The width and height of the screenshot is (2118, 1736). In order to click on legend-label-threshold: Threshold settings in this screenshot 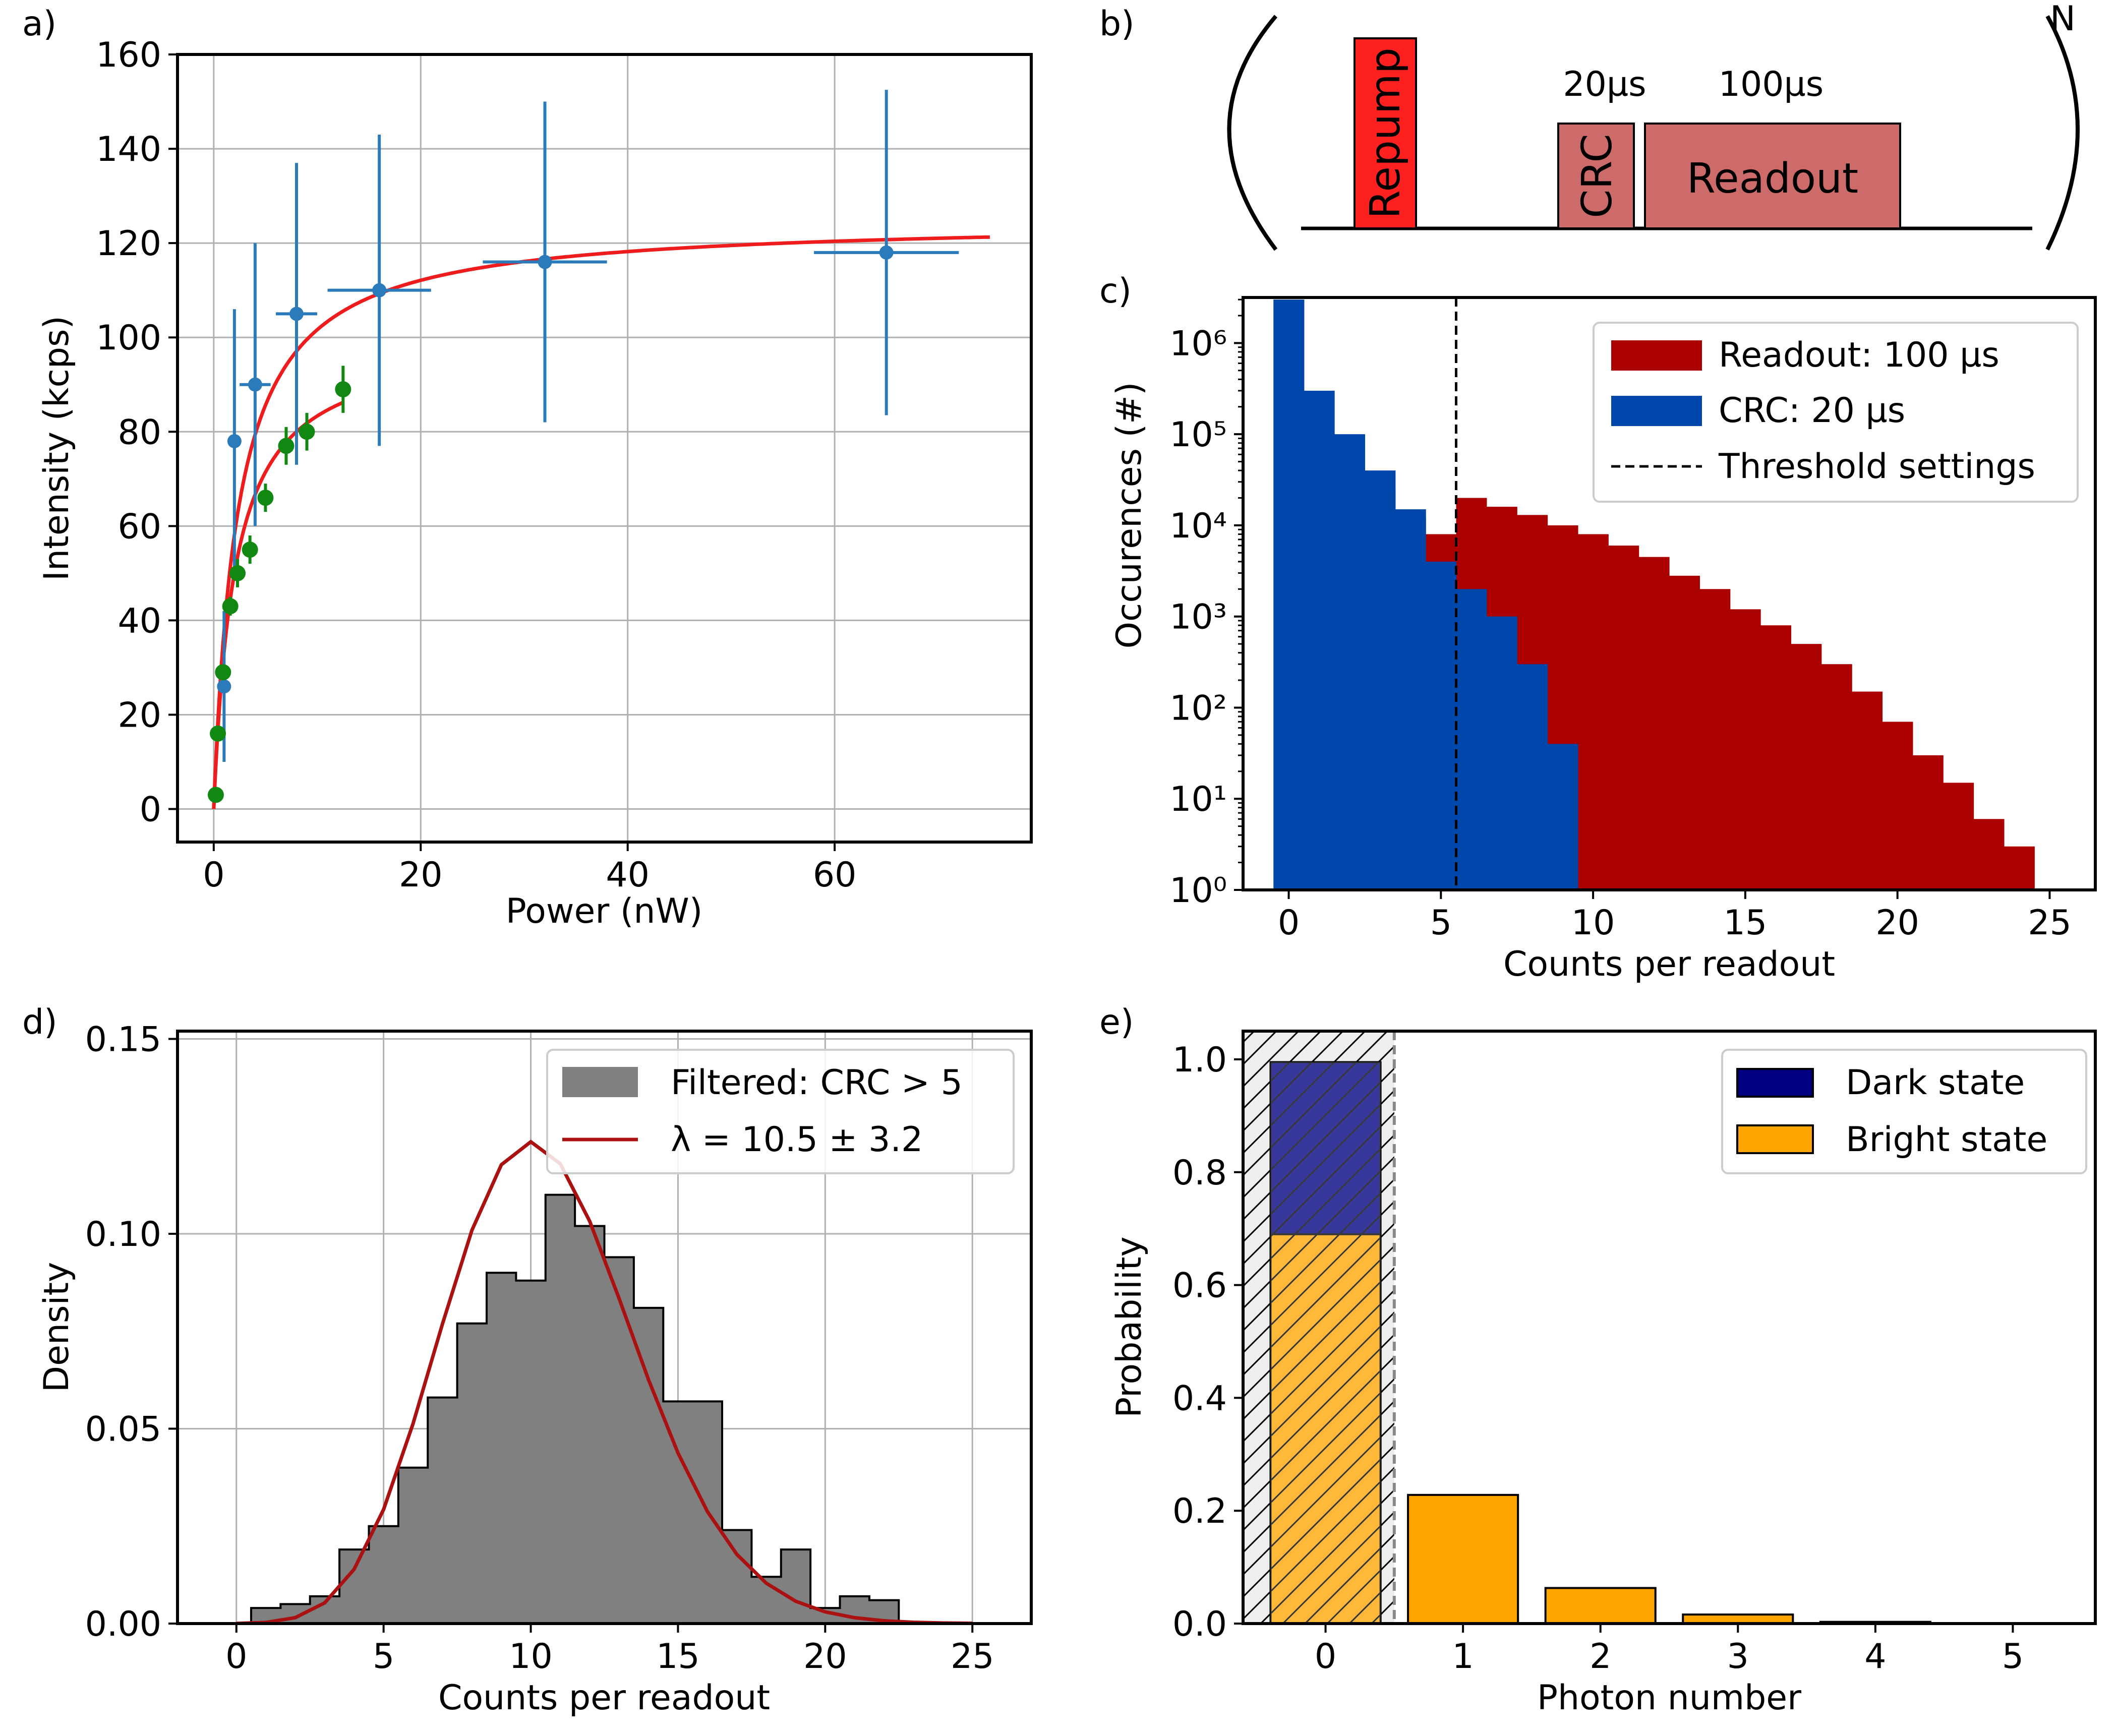, I will do `click(1876, 467)`.